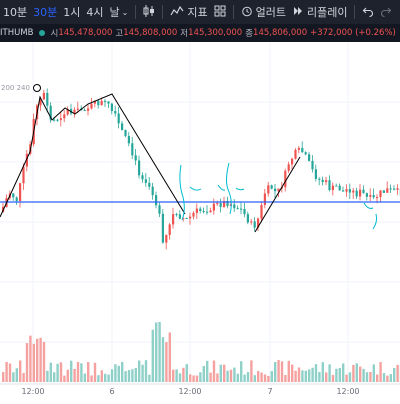 Image resolution: width=400 pixels, height=404 pixels. What do you see at coordinates (263, 12) in the screenshot?
I see `alert-button: 얼러트` at bounding box center [263, 12].